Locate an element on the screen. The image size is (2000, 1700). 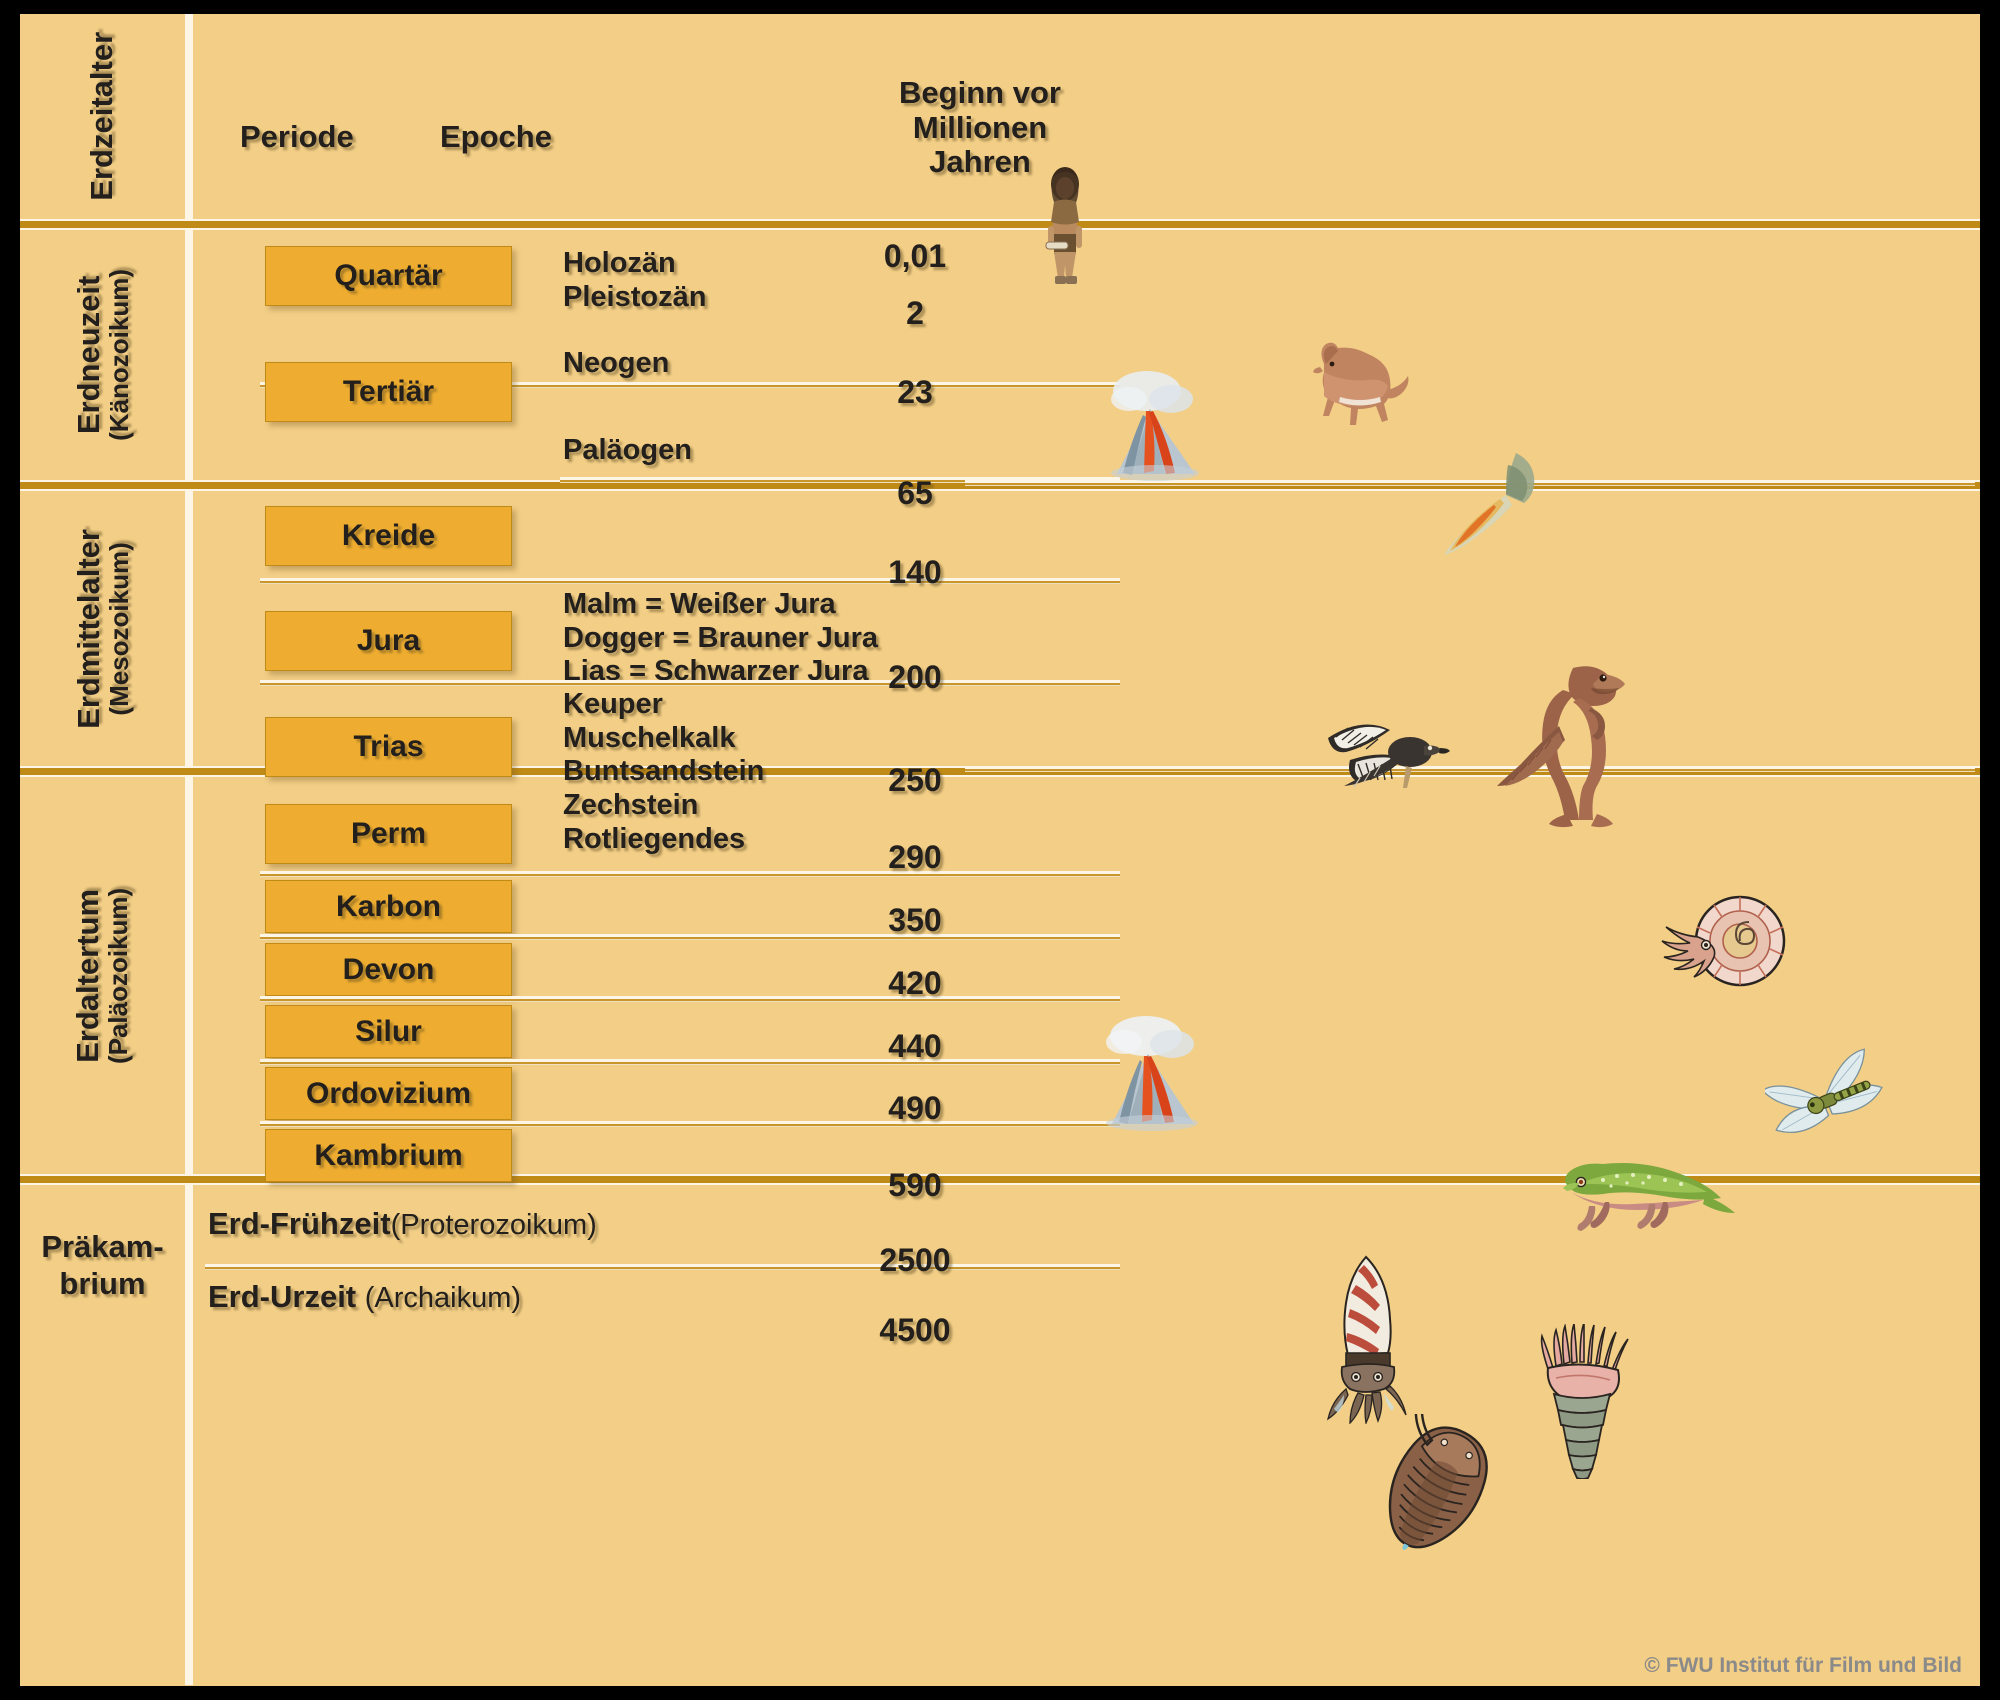
period-chip-silur: Silur is located at coordinates (388, 1031).